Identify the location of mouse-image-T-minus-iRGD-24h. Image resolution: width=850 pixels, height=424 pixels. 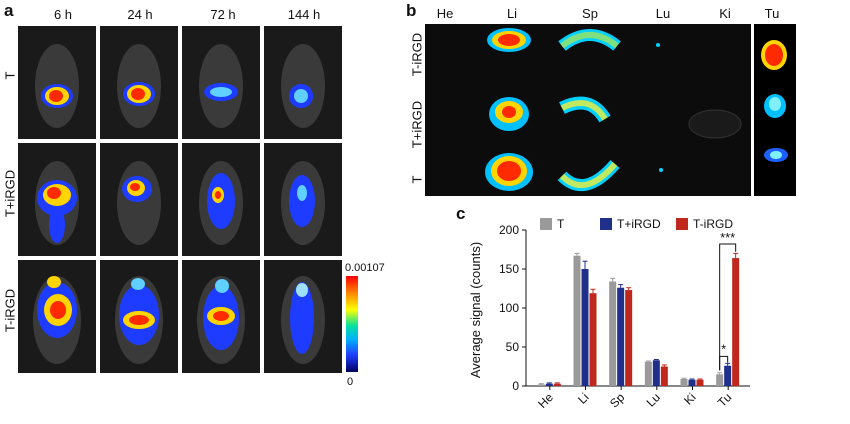
(139, 316).